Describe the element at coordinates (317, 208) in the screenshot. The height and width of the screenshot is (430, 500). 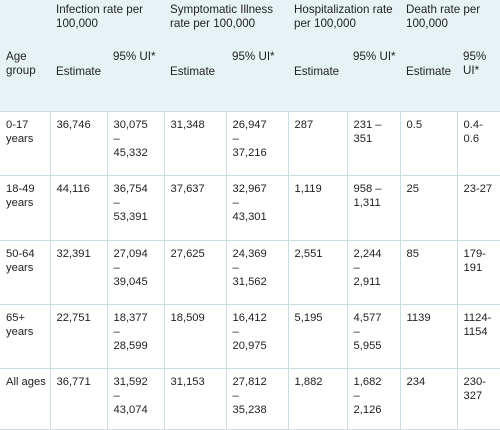
I see `hospitalization-estimate-cell: 1,119` at that location.